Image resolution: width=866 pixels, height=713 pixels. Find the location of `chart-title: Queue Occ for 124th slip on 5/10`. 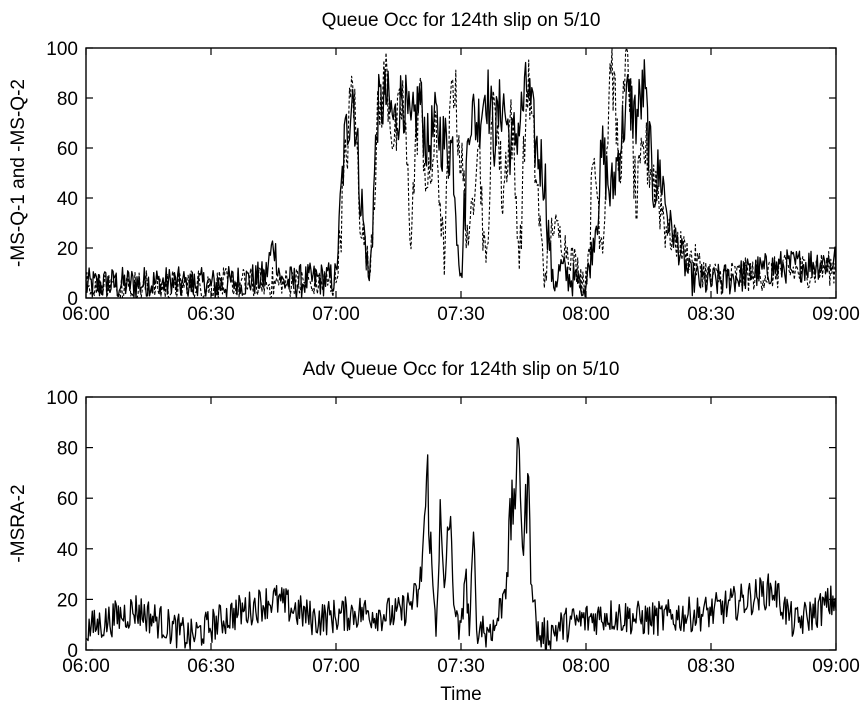

chart-title: Queue Occ for 124th slip on 5/10 is located at coordinates (461, 20).